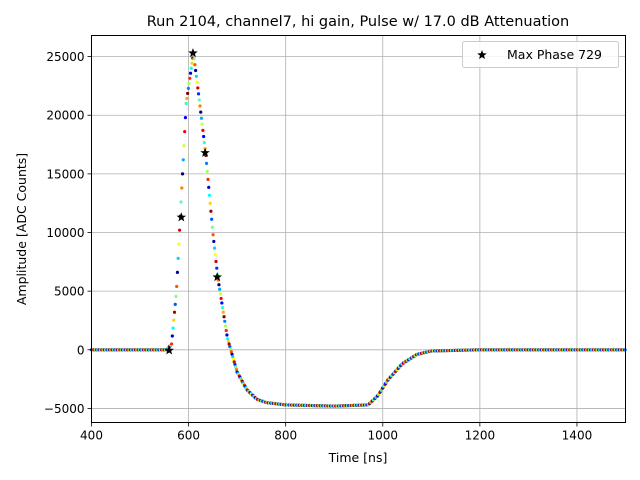 This screenshot has height=480, width=640. Describe the element at coordinates (193, 201) in the screenshot. I see `max-phase-markers` at that location.